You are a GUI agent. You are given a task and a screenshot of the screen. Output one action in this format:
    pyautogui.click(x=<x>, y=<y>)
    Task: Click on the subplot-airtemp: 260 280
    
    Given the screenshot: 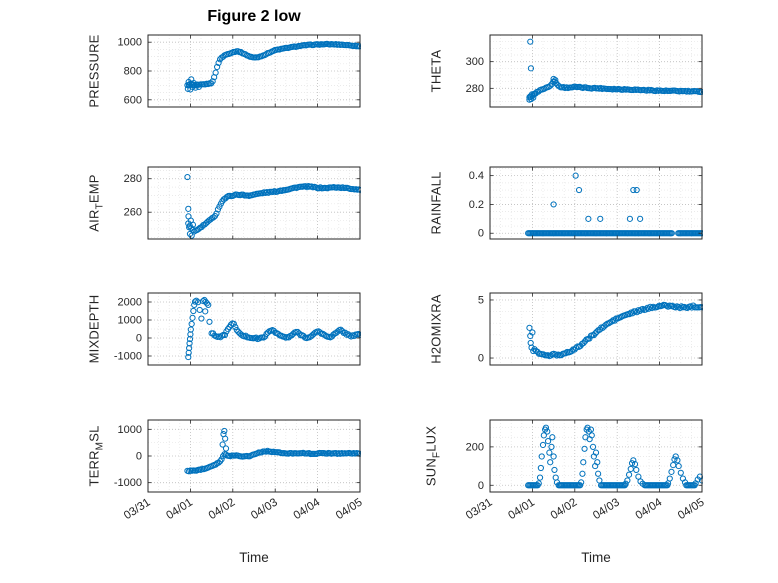 What is the action you would take?
    pyautogui.click(x=242, y=203)
    